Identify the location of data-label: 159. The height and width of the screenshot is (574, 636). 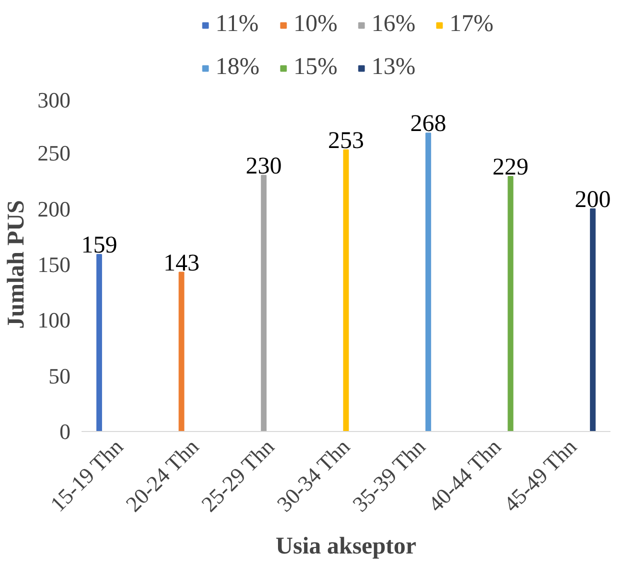
(99, 245).